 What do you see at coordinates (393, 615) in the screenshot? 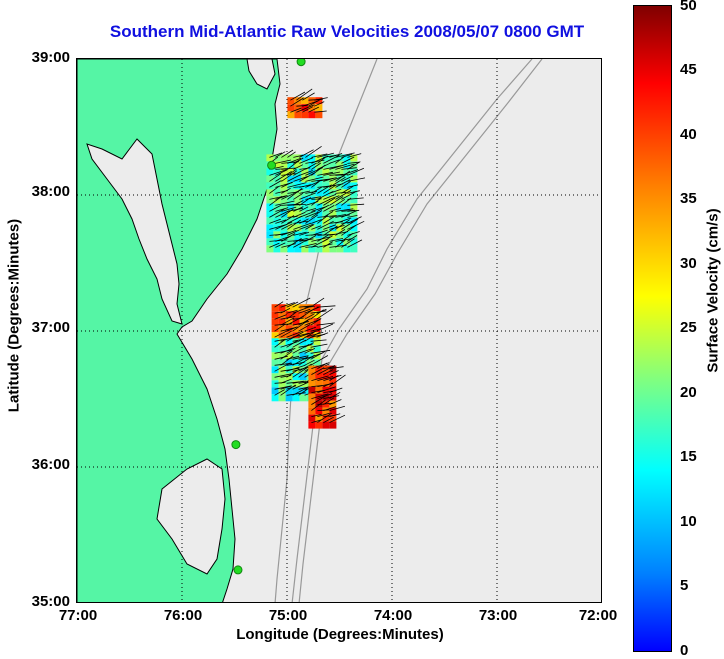
I see `xtick-label: 74:00` at bounding box center [393, 615].